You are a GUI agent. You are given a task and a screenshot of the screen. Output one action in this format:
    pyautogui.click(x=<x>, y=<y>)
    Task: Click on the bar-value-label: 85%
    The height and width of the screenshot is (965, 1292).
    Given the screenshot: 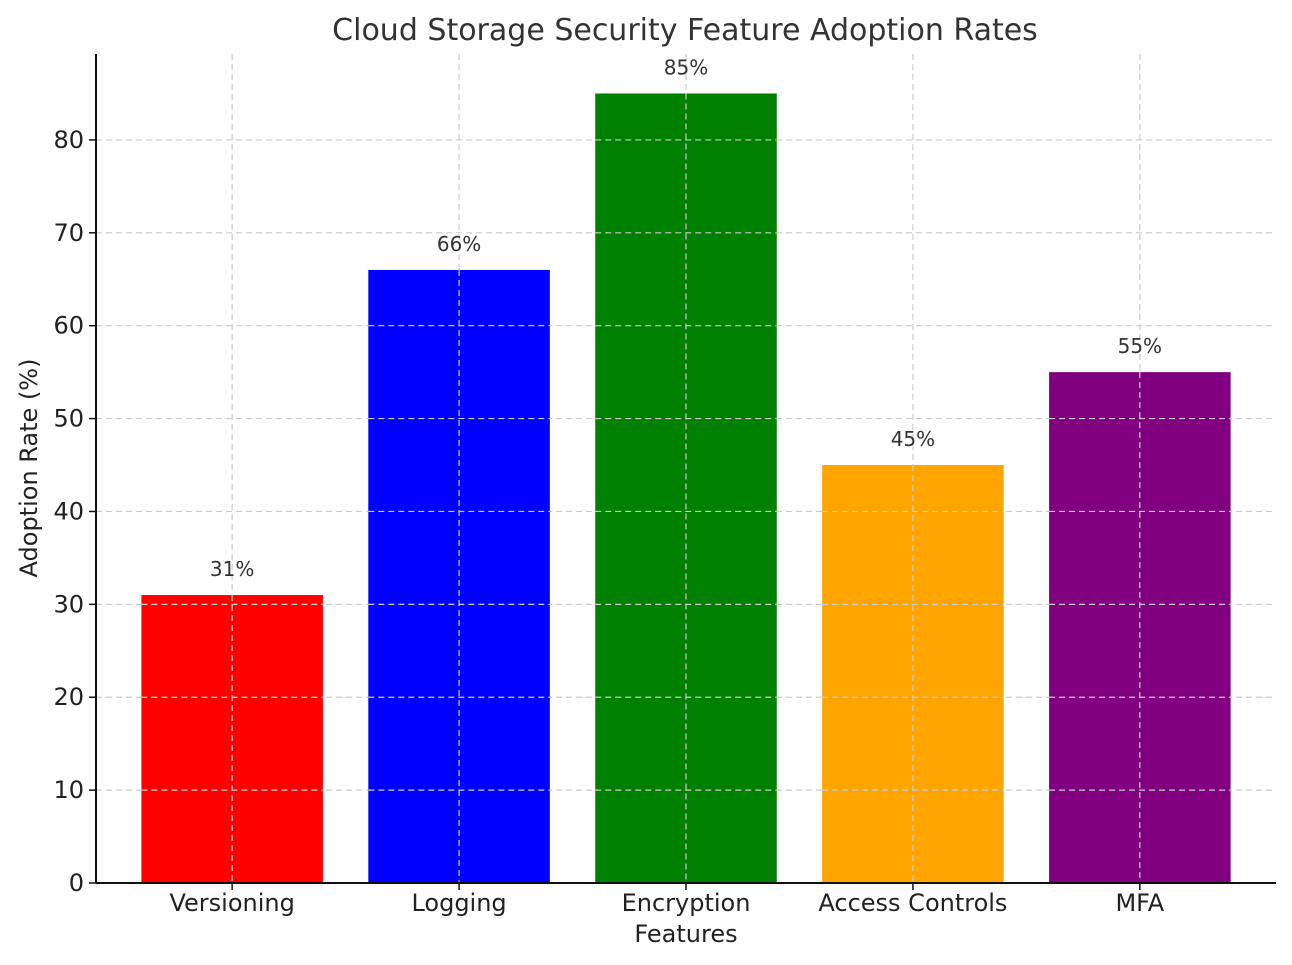 What is the action you would take?
    pyautogui.click(x=686, y=67)
    